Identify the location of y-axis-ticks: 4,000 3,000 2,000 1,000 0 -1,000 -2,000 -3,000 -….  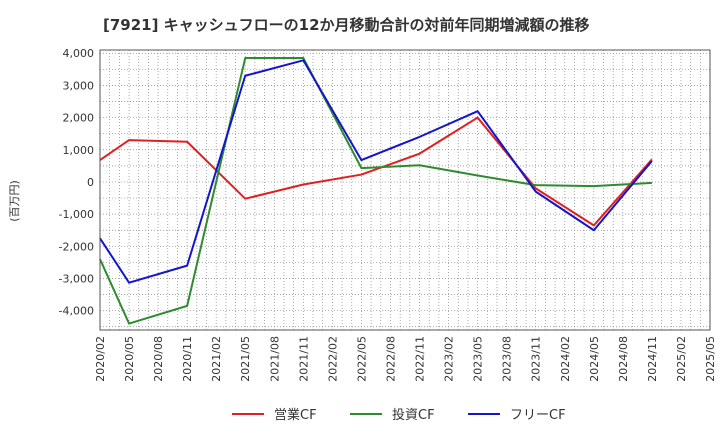
(76, 182).